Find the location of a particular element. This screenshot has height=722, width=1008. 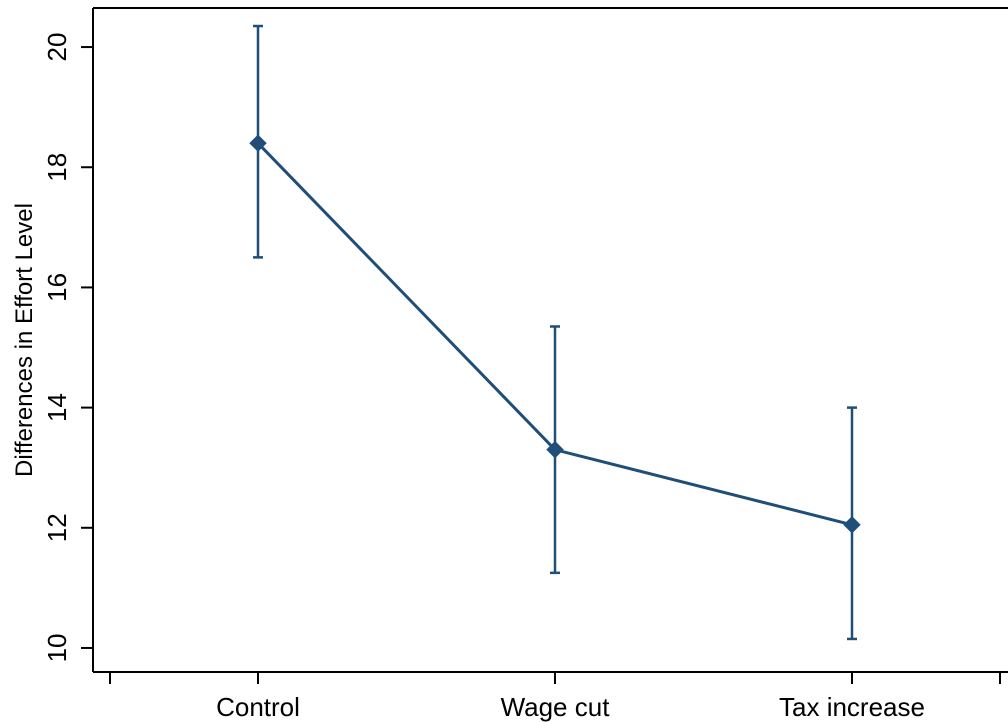

y-axis-title: Differences in Effort Level is located at coordinates (24, 340).